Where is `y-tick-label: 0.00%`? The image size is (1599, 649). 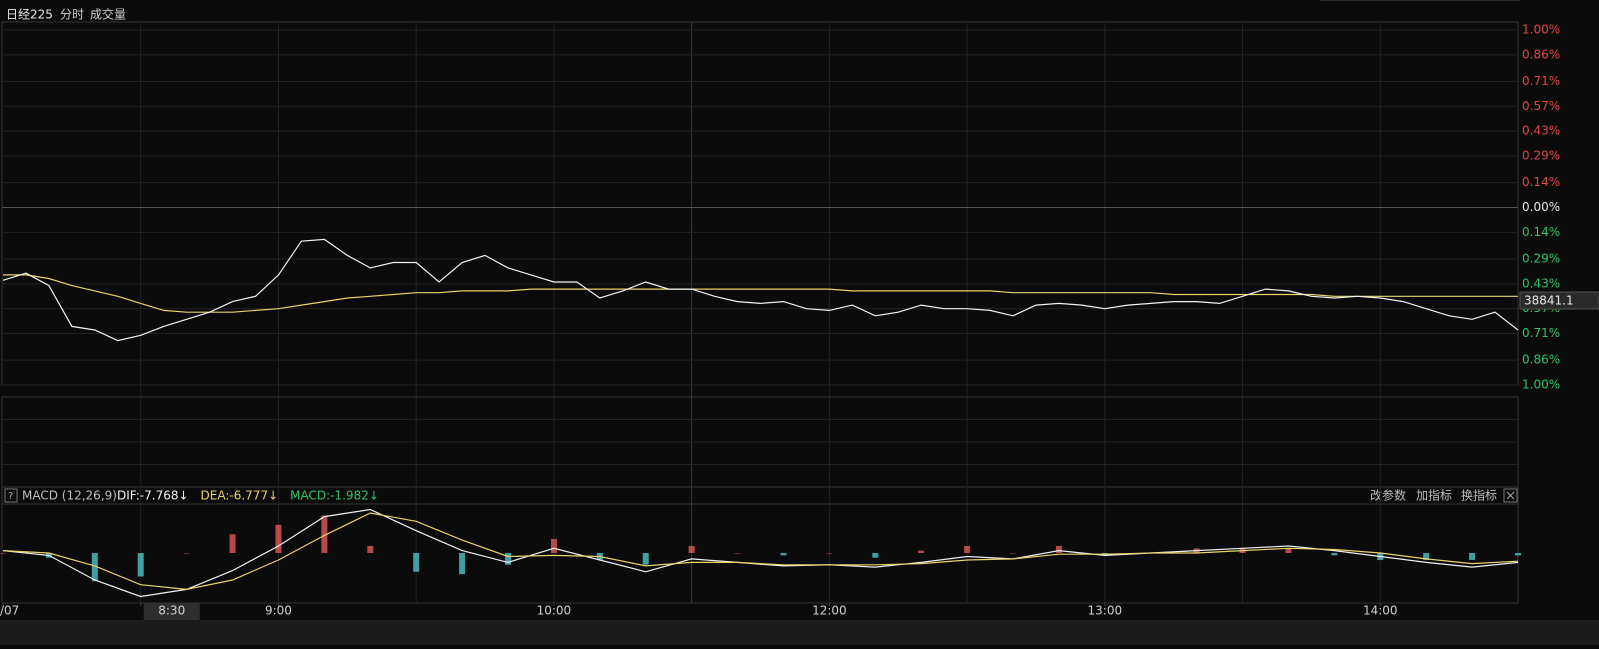
y-tick-label: 0.00% is located at coordinates (1541, 207).